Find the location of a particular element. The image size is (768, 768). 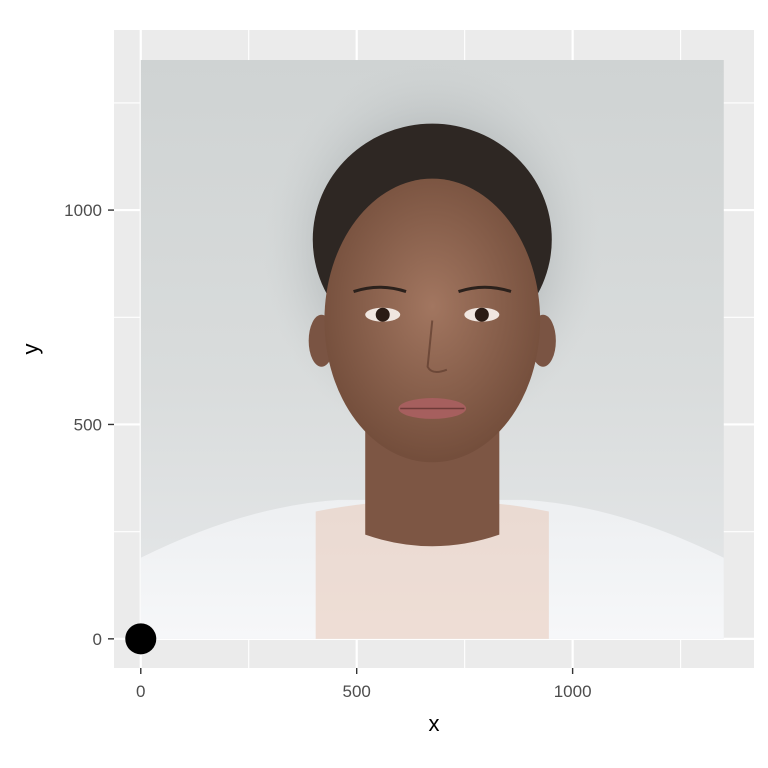

pupil-right is located at coordinates (481, 314).